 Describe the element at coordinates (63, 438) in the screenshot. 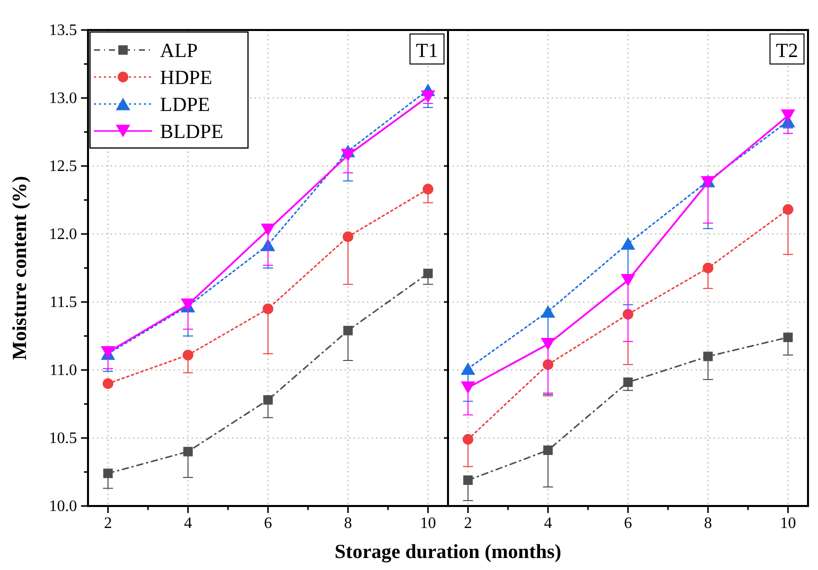

I see `y-tick-label: 10.5` at that location.